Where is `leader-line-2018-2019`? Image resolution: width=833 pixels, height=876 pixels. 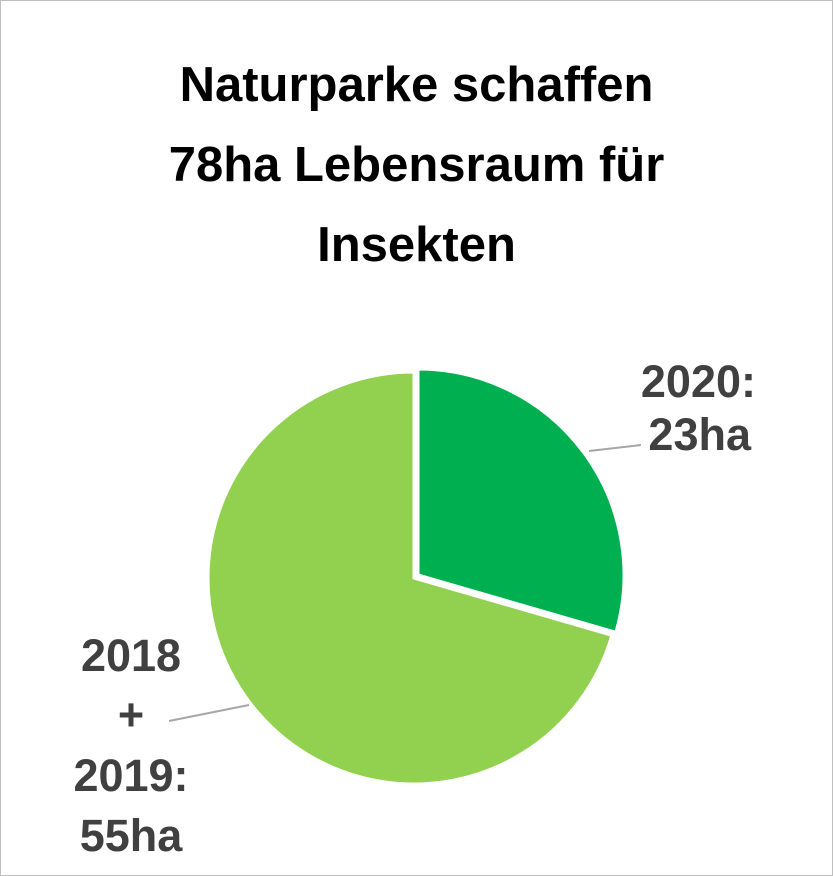
leader-line-2018-2019 is located at coordinates (209, 713).